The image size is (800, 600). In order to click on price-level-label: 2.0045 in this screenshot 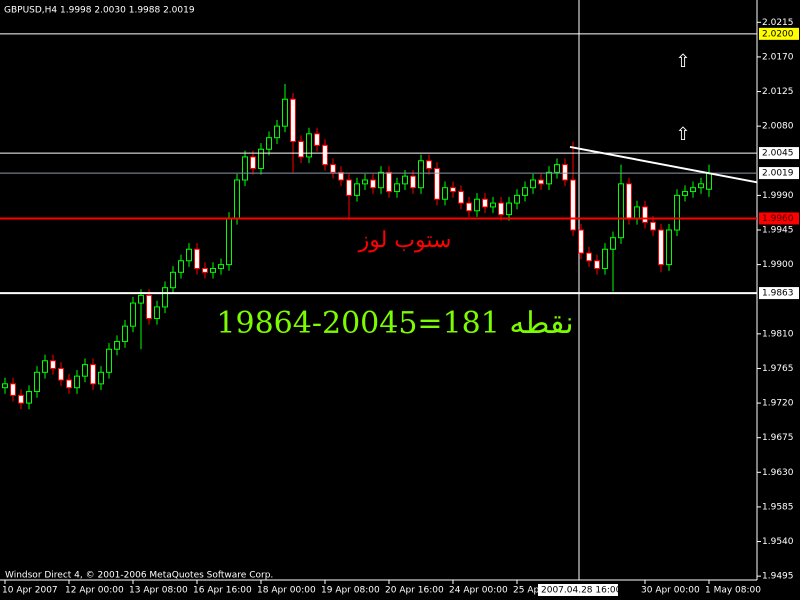, I will do `click(778, 154)`.